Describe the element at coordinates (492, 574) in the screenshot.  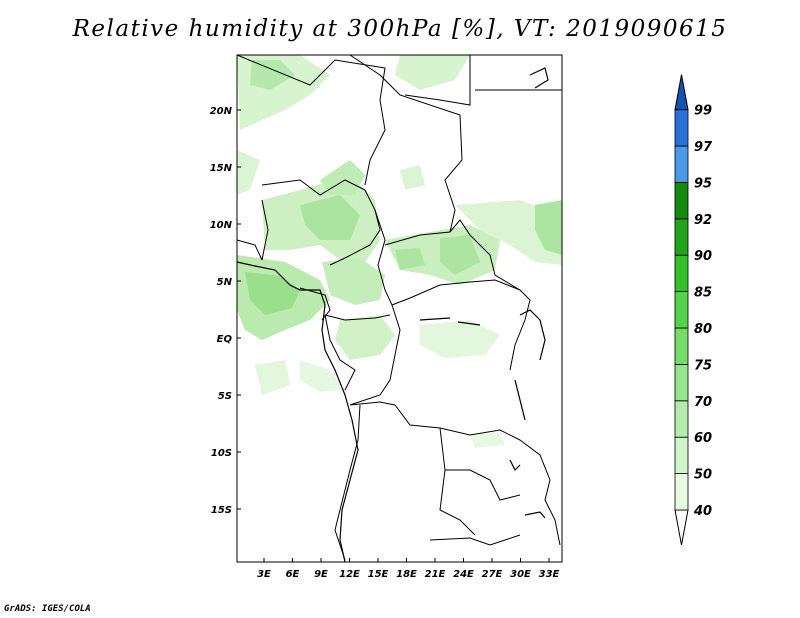
I see `lon-tick-label: 27E` at that location.